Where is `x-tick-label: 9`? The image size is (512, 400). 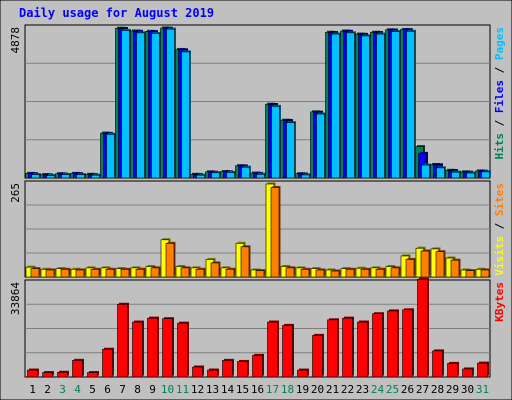 x-tick-label: 9 is located at coordinates (152, 389).